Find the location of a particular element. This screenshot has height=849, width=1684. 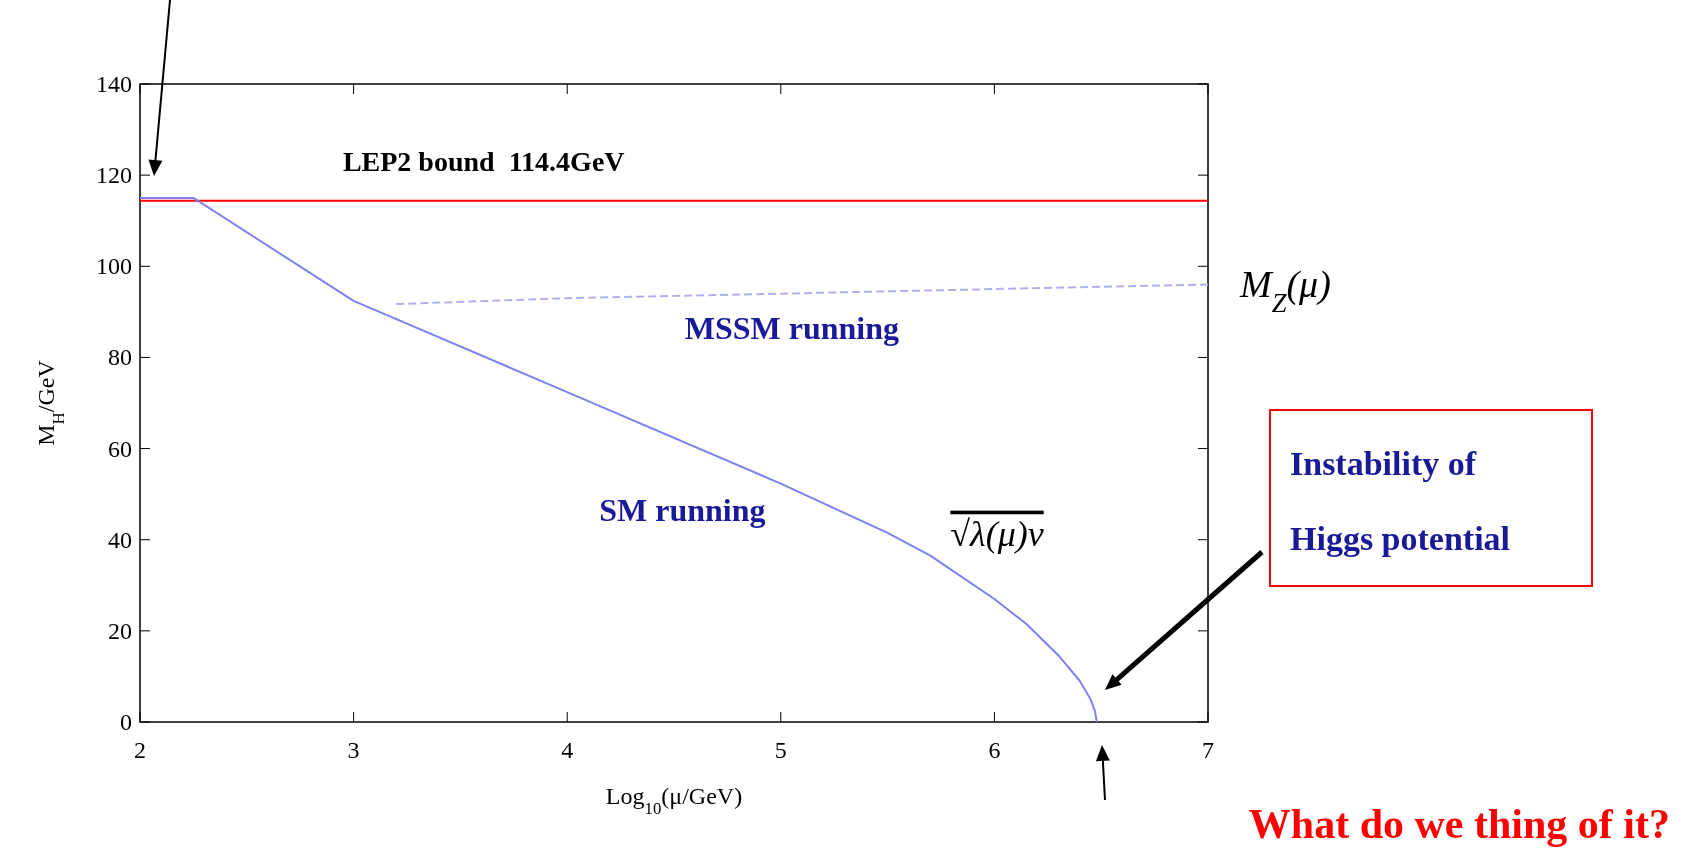

x-tick-label: 4 is located at coordinates (567, 750).